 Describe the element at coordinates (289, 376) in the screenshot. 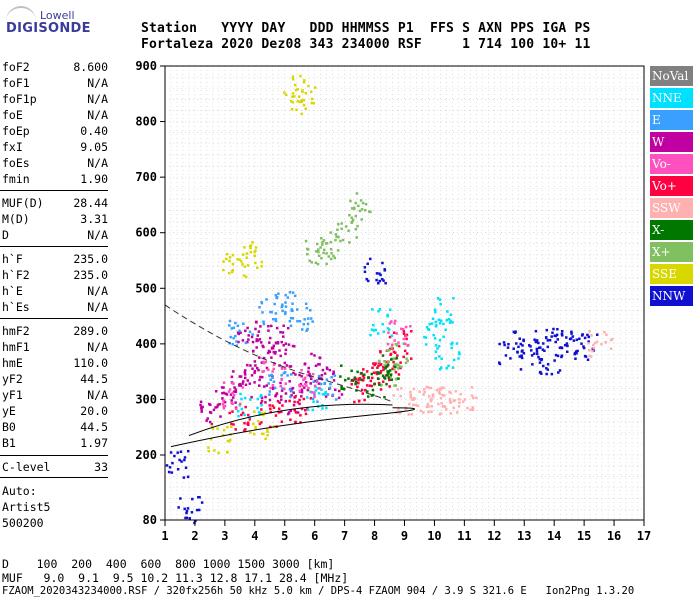

I see `chart-traces` at that location.